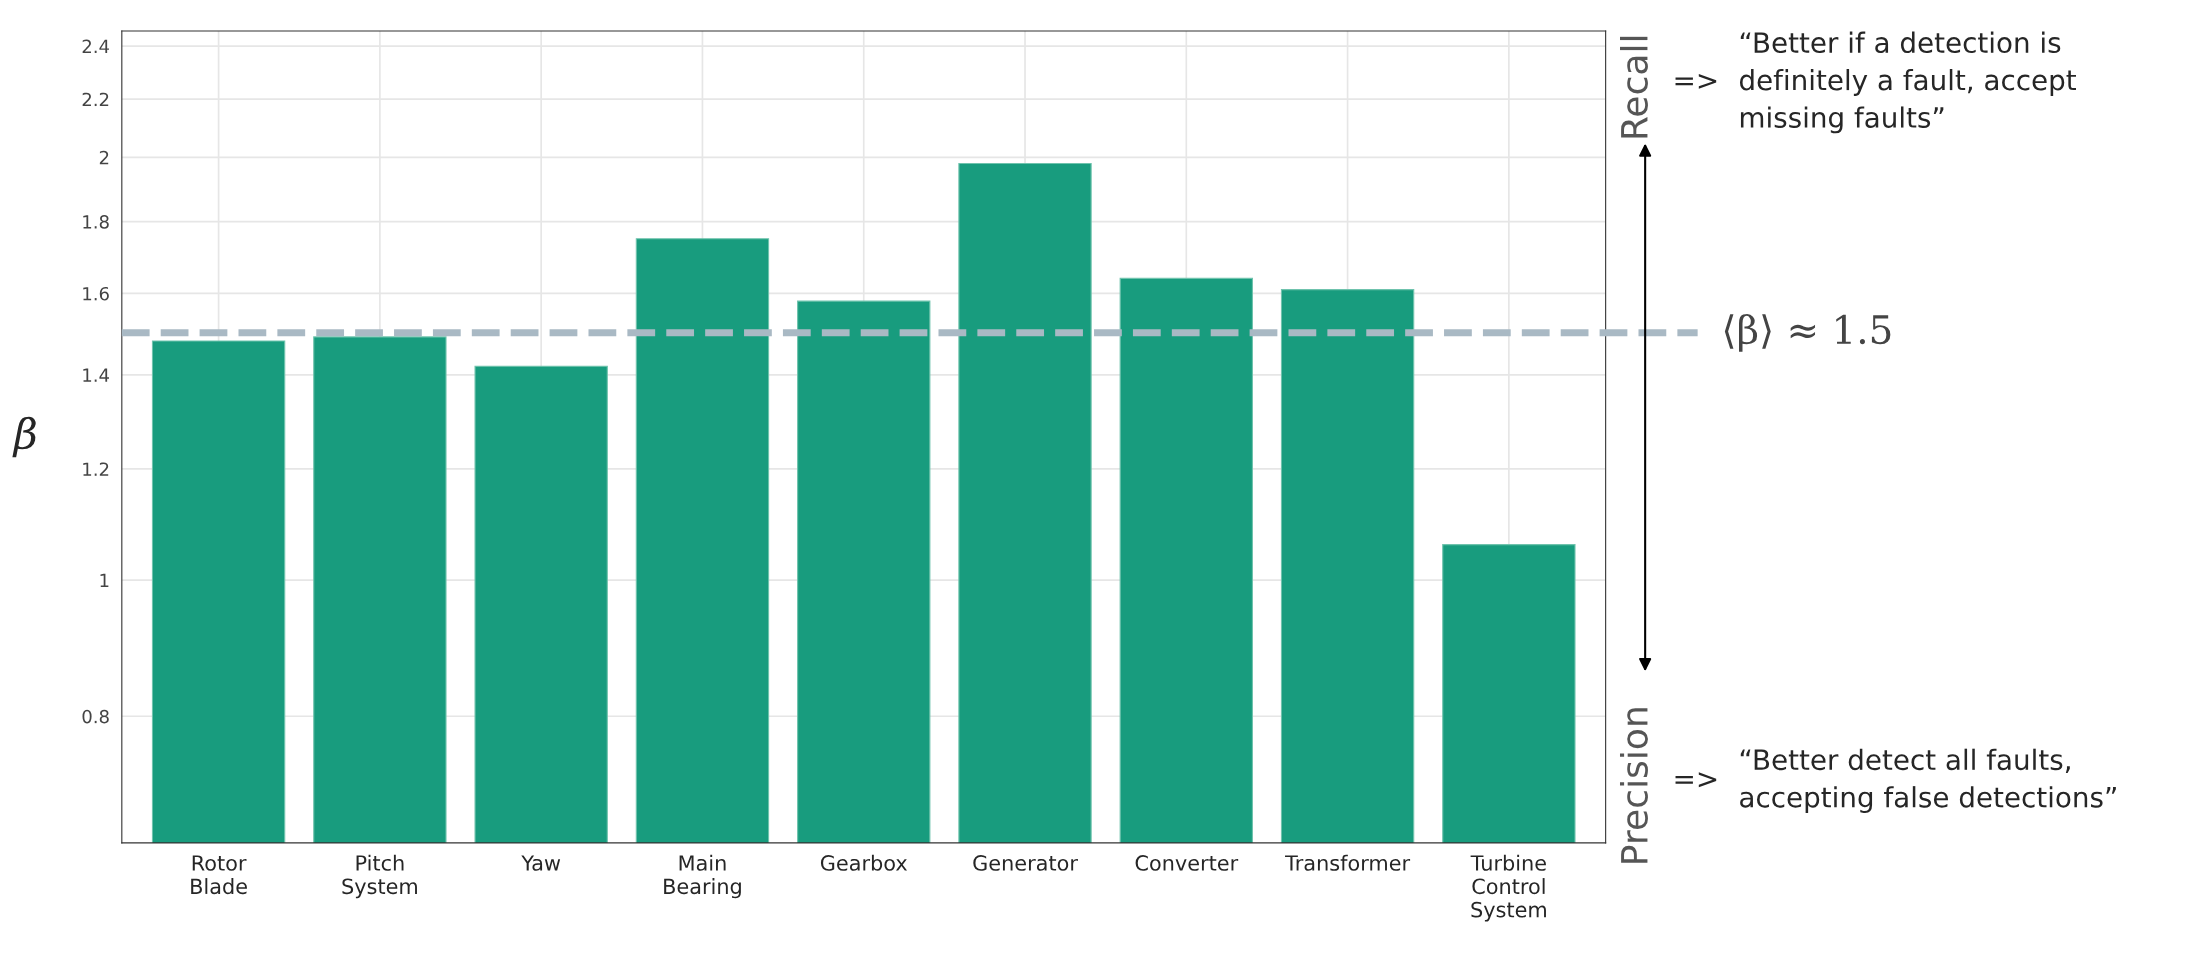 Image resolution: width=2195 pixels, height=970 pixels. I want to click on x-tick-label: Transformer, so click(1348, 862).